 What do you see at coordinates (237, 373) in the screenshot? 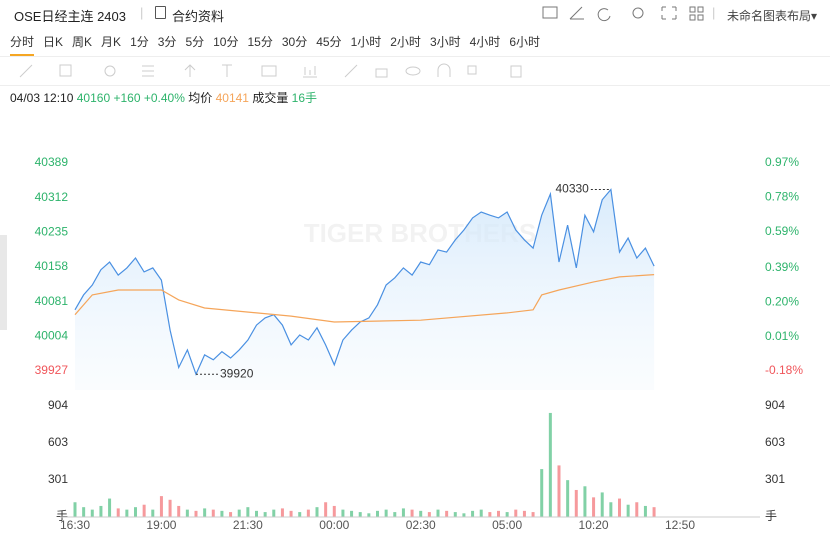
I see `annotation: 39920` at bounding box center [237, 373].